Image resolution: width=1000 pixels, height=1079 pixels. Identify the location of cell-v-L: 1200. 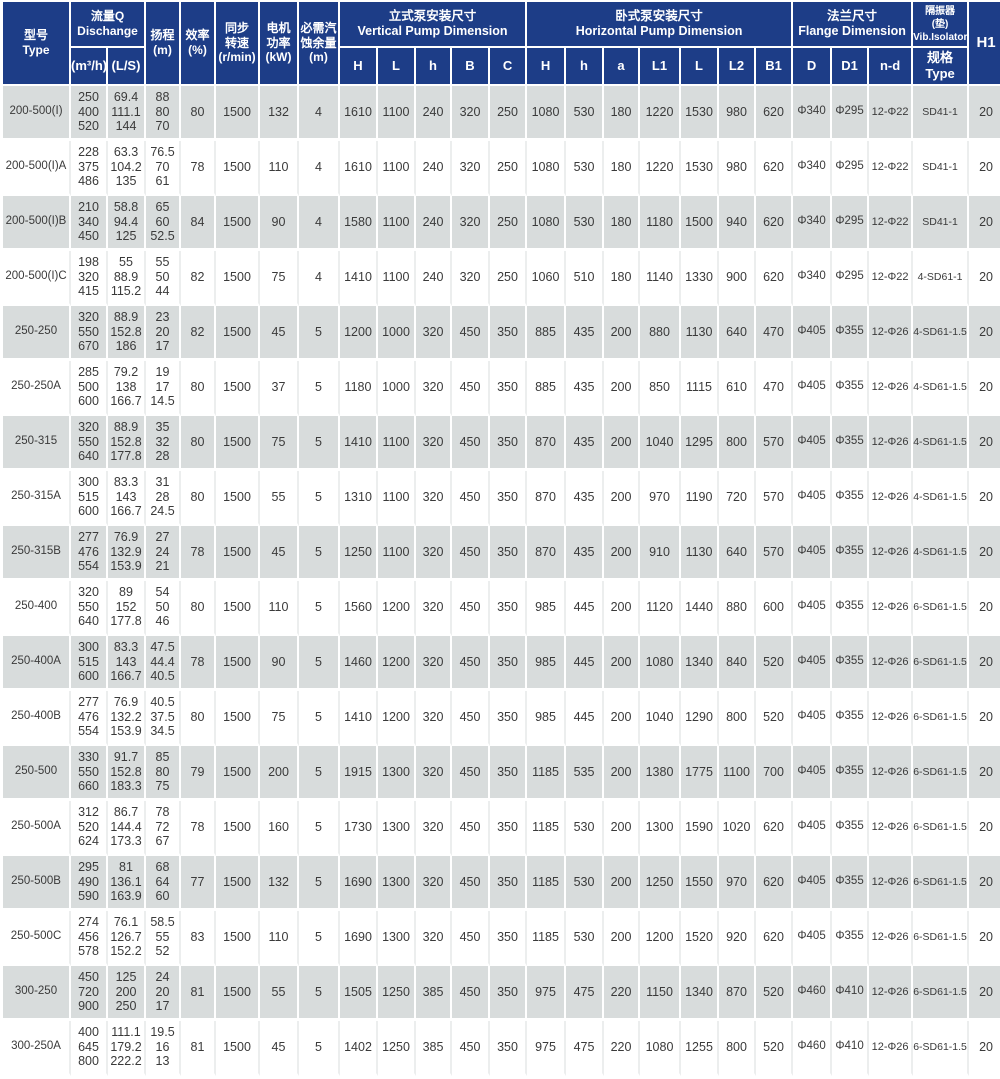
(397, 663).